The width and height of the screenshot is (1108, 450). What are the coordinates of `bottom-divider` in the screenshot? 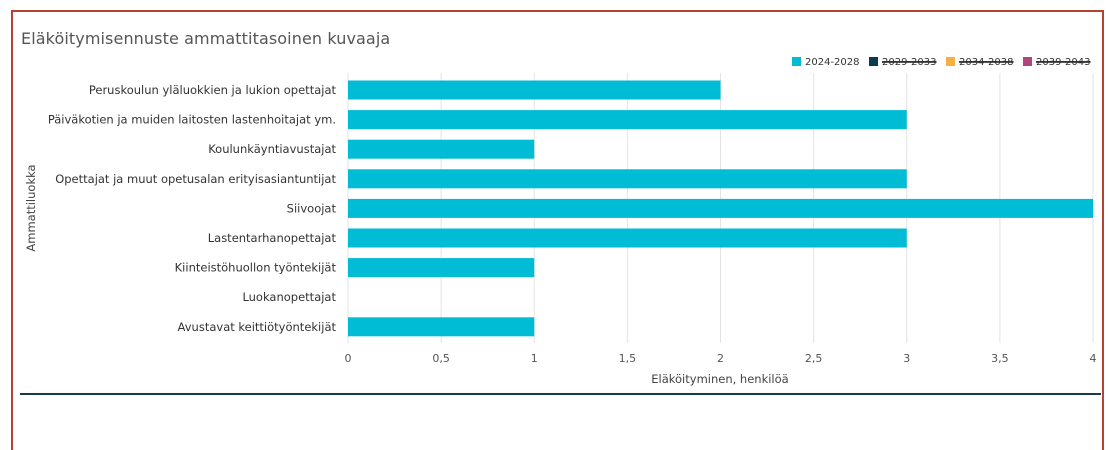 It's located at (560, 394).